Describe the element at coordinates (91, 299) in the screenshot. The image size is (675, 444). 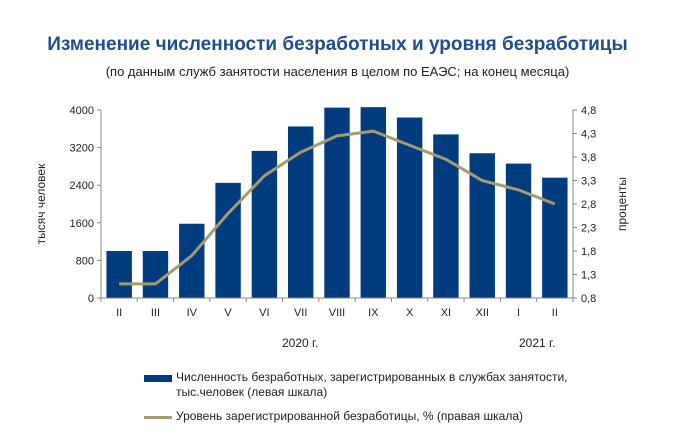
I see `y-tick-label-left: 0` at that location.